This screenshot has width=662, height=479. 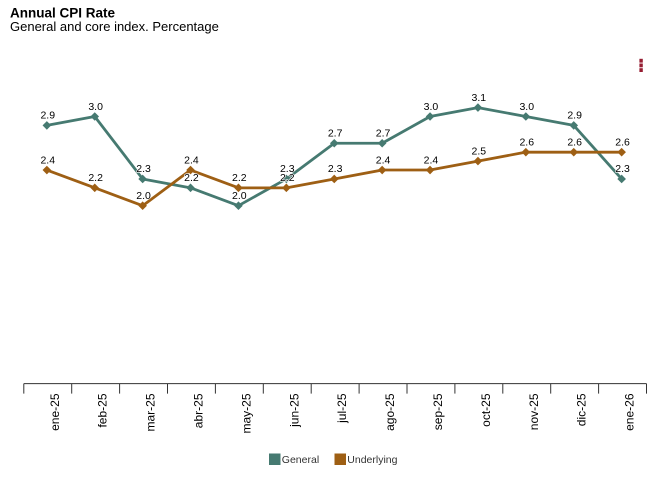 What do you see at coordinates (55, 412) in the screenshot?
I see `svg-text: ene-25` at bounding box center [55, 412].